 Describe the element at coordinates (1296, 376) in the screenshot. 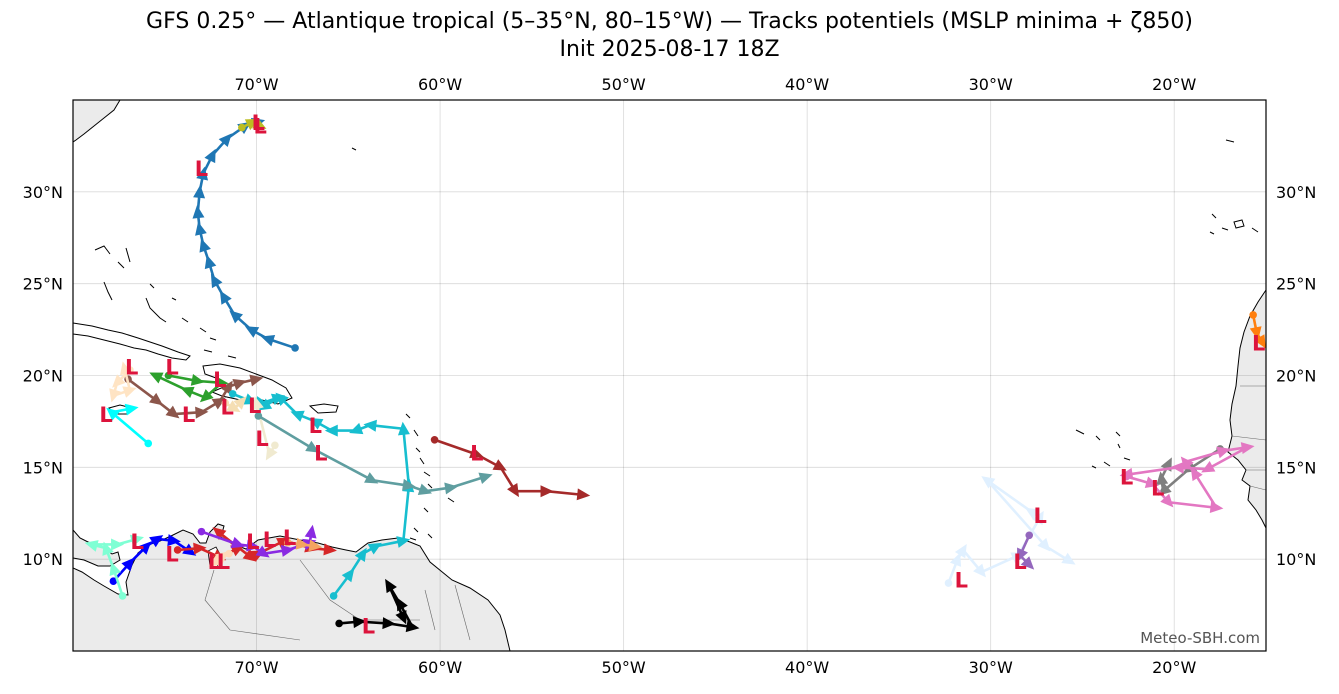

I see `latitude-axis-right: 10°N 15°N 20°N 25°N 30°N` at that location.